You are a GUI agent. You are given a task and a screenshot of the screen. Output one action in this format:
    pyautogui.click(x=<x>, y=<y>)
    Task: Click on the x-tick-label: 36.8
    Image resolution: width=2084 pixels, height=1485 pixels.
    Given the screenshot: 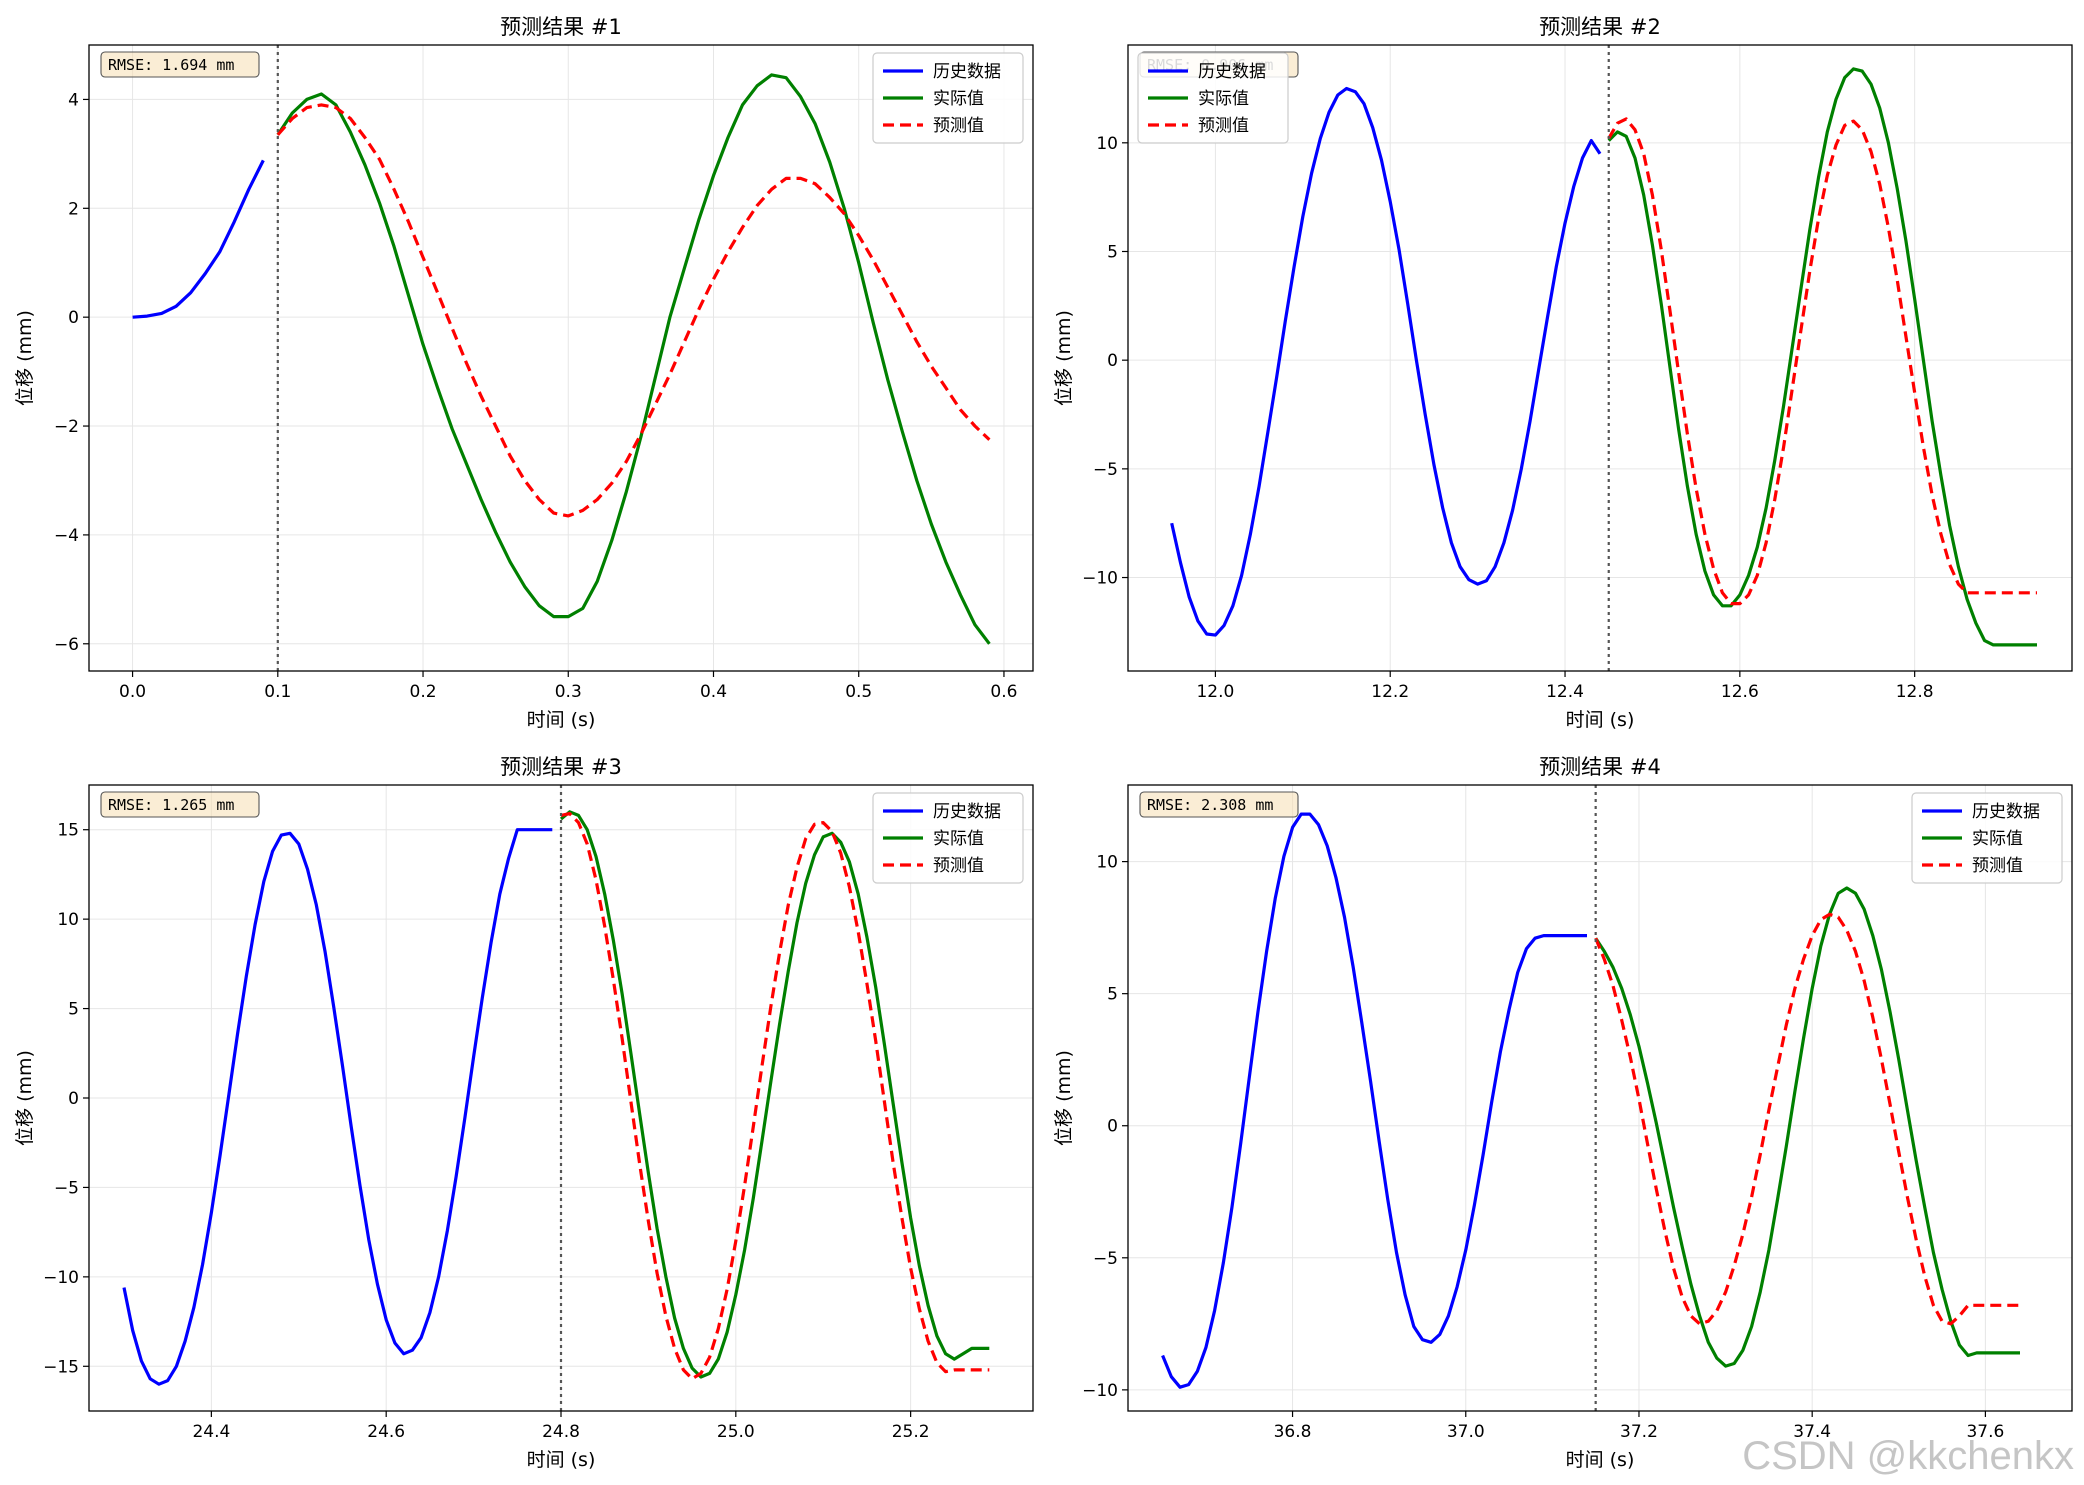 What is the action you would take?
    pyautogui.click(x=1293, y=1432)
    